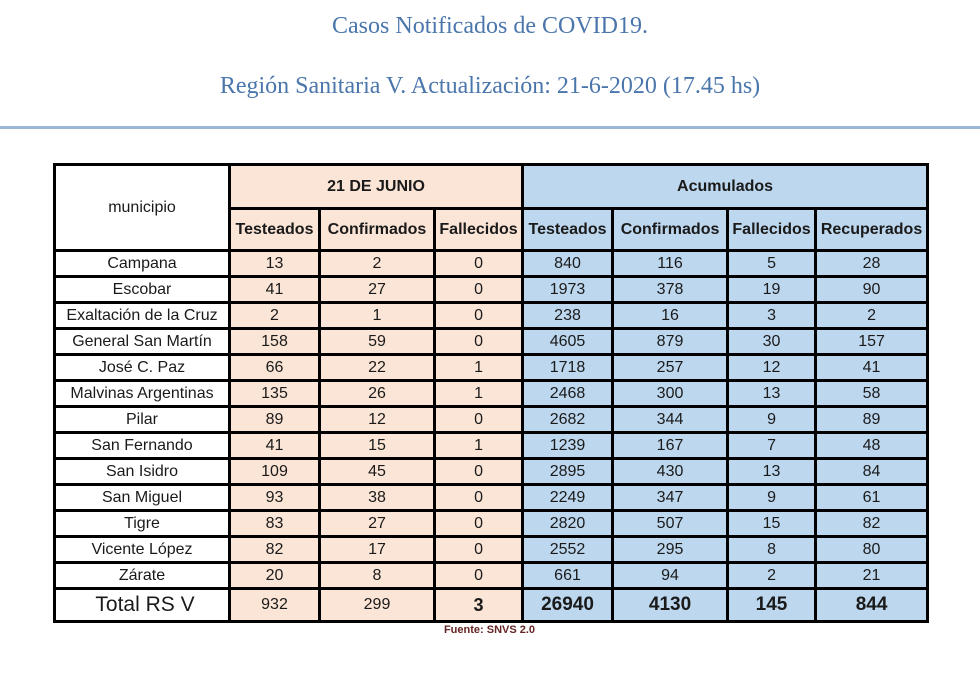 This screenshot has width=980, height=688. I want to click on table-row: Pilar 89 12 0 2682 344 9 89, so click(491, 419).